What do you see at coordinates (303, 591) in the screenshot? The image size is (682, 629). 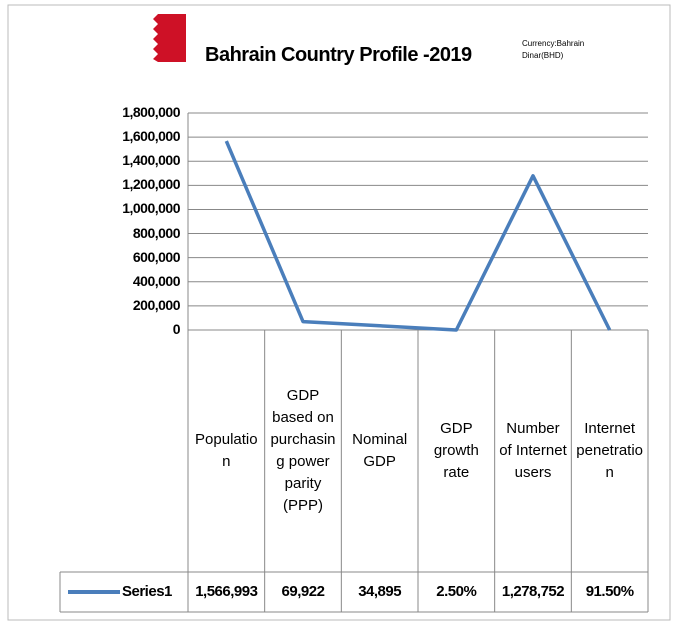 I see `data-table-value: 69,922` at bounding box center [303, 591].